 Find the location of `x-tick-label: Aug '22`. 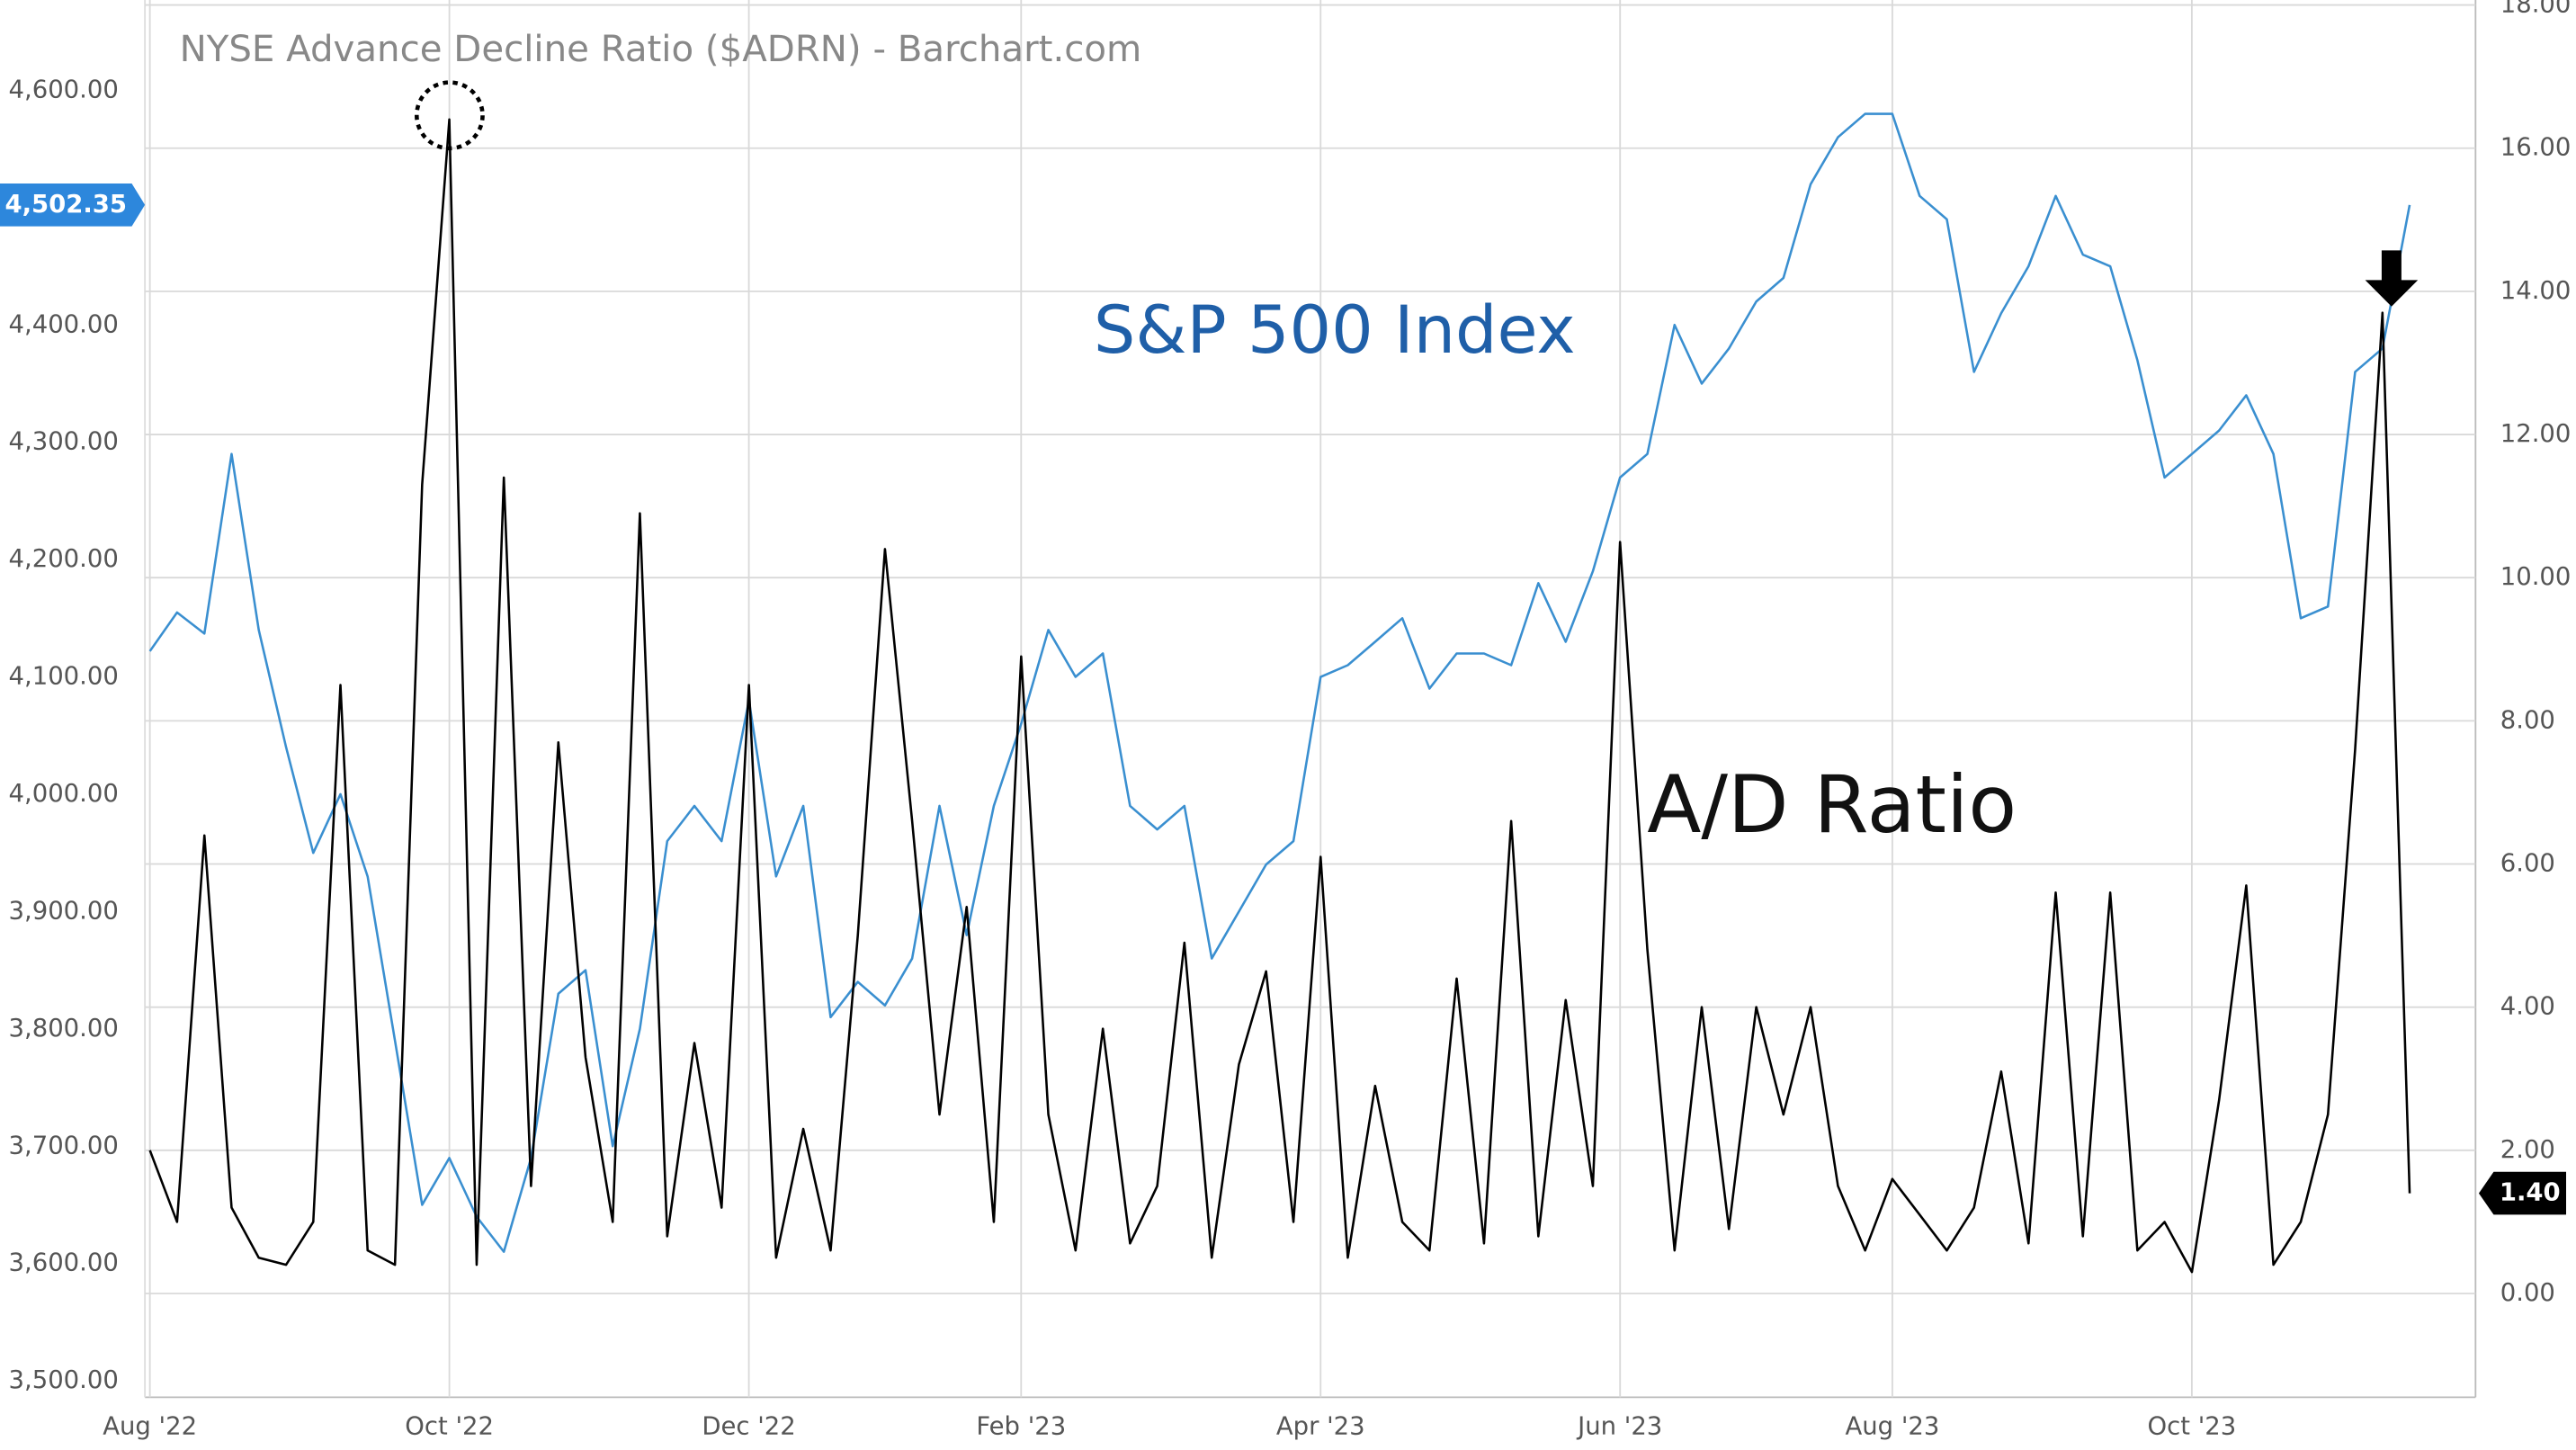

x-tick-label: Aug '22 is located at coordinates (150, 1426).